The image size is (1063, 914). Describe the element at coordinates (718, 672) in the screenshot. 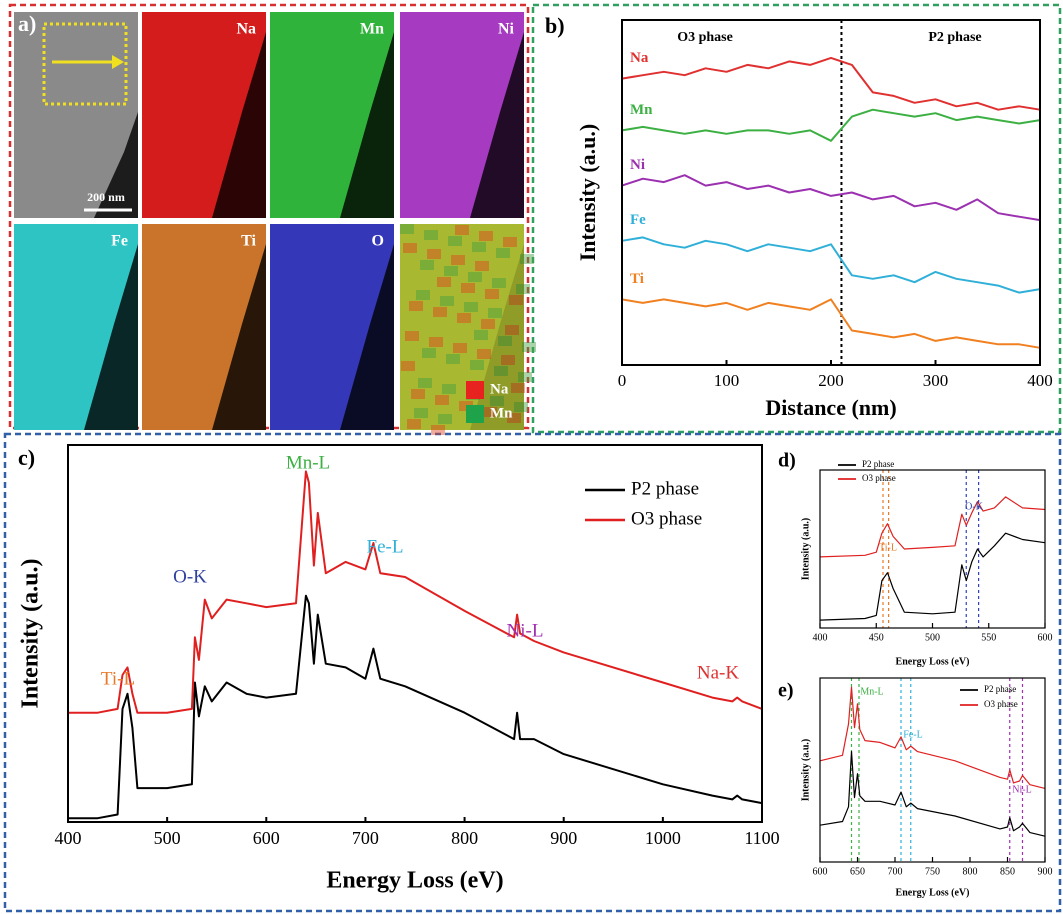

I see `annotation: Na-K` at that location.